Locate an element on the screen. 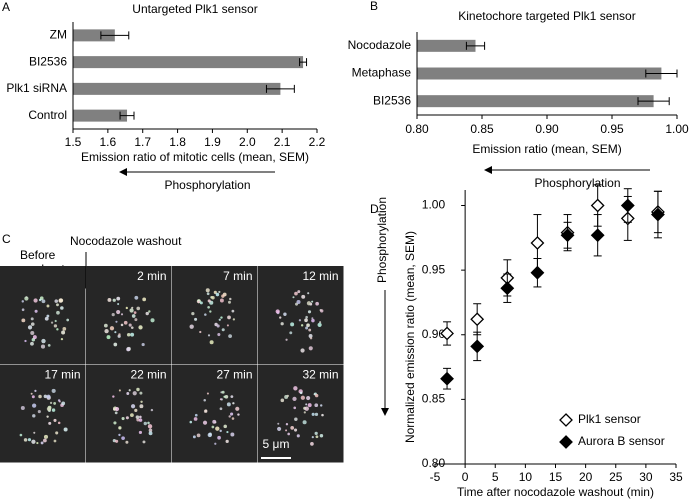  chart-title: Untargeted Plk1 sensor is located at coordinates (194, 9).